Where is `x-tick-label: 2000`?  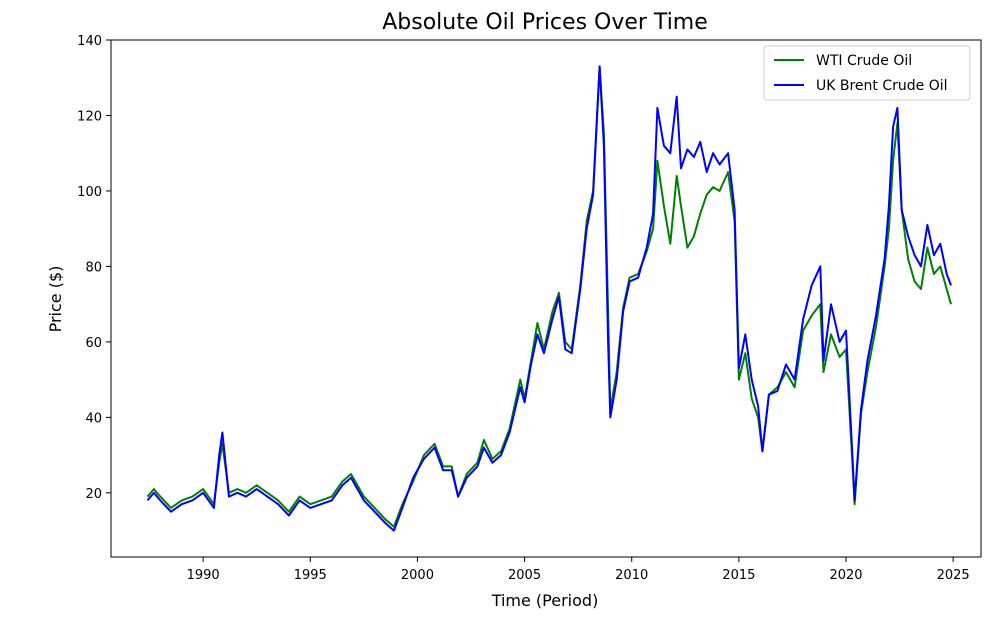
x-tick-label: 2000 is located at coordinates (417, 575).